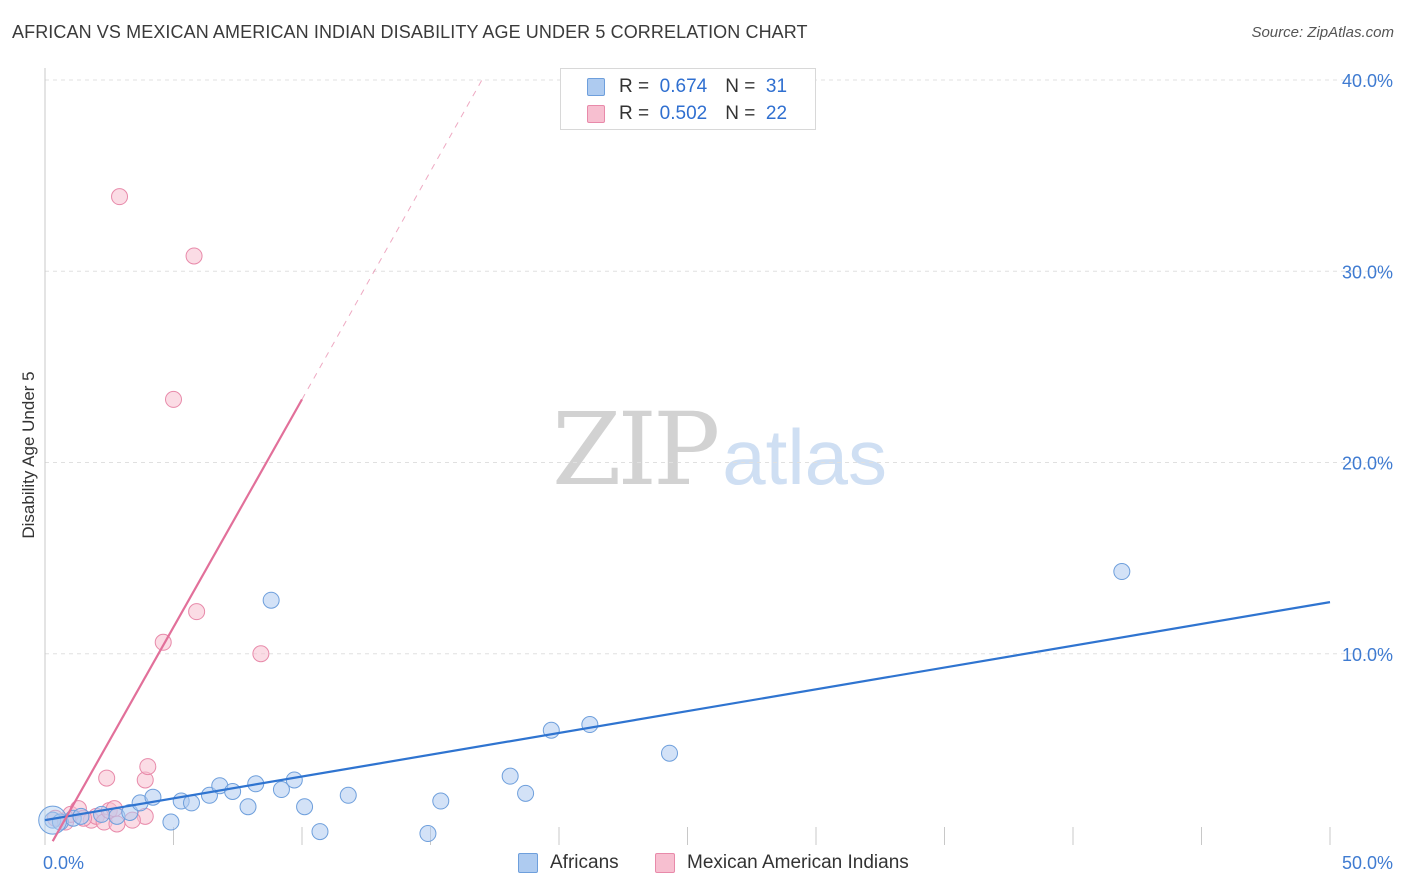 The height and width of the screenshot is (892, 1406). I want to click on legend-r-value: 0.502, so click(683, 113).